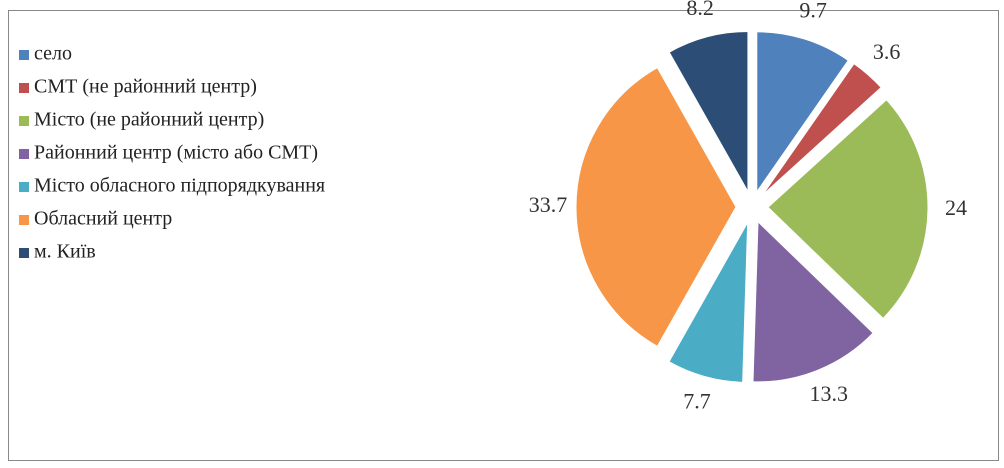 Image resolution: width=1004 pixels, height=468 pixels. What do you see at coordinates (548, 204) in the screenshot?
I see `data-label: 33.7` at bounding box center [548, 204].